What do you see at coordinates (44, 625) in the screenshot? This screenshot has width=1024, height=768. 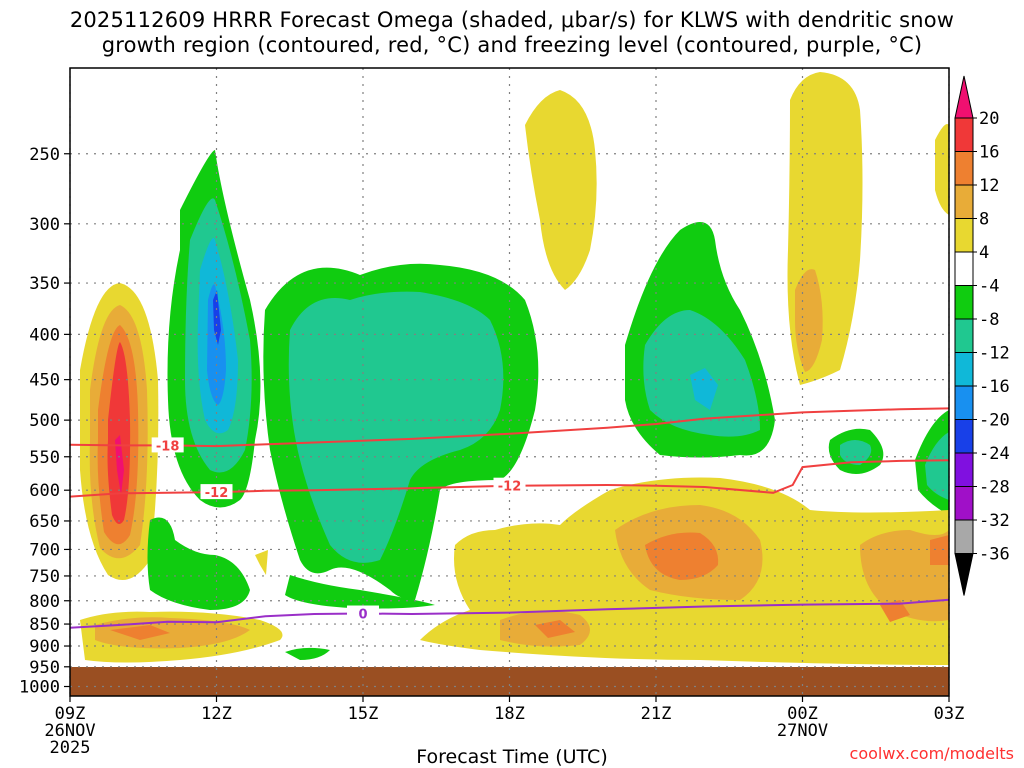 I see `y-tick-label: 850` at bounding box center [44, 625].